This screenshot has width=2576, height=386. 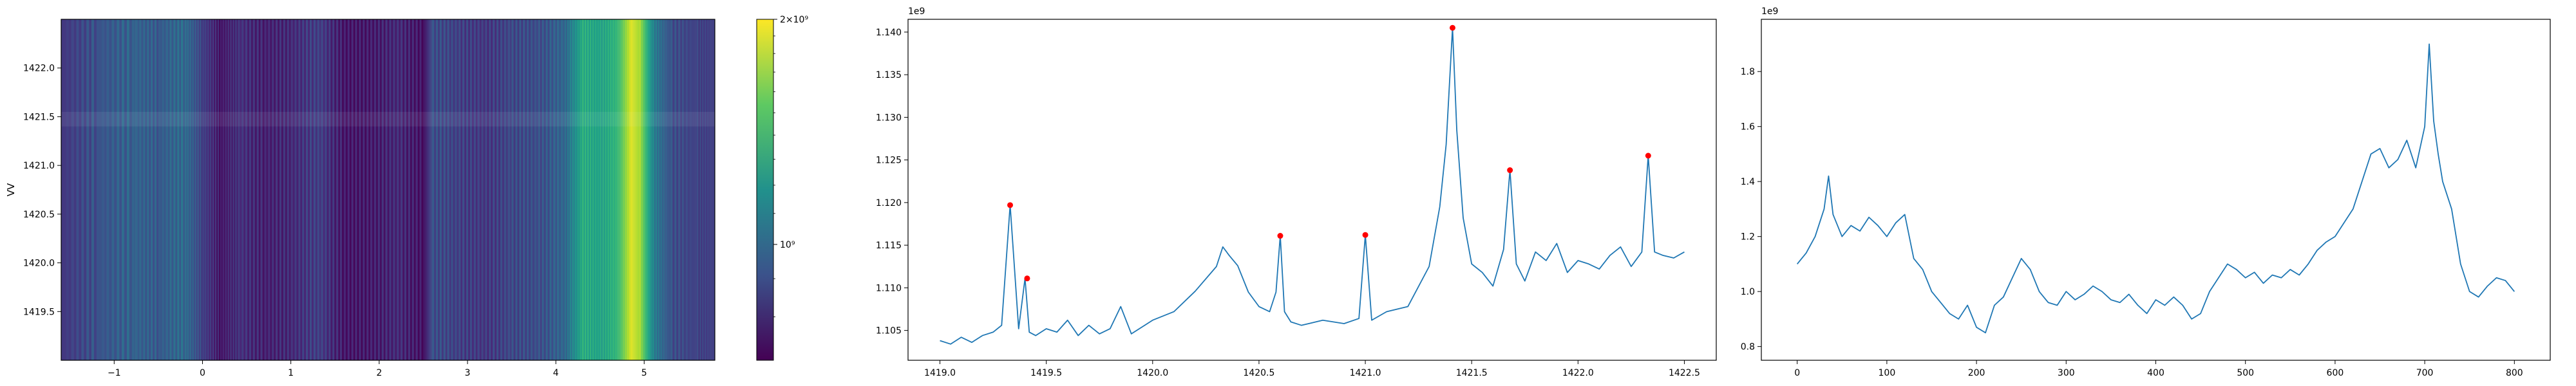 I want to click on heatmap-y-axis-label: VV, so click(x=11, y=189).